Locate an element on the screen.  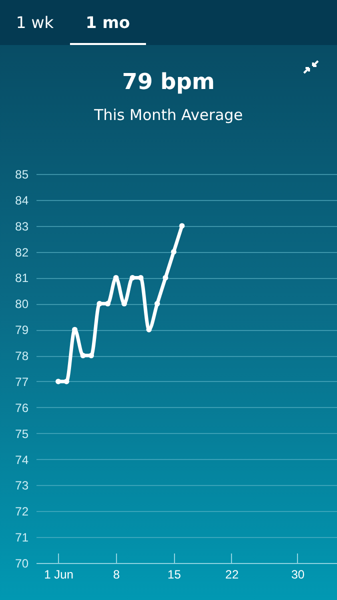
x-tick-label: 15 is located at coordinates (175, 575).